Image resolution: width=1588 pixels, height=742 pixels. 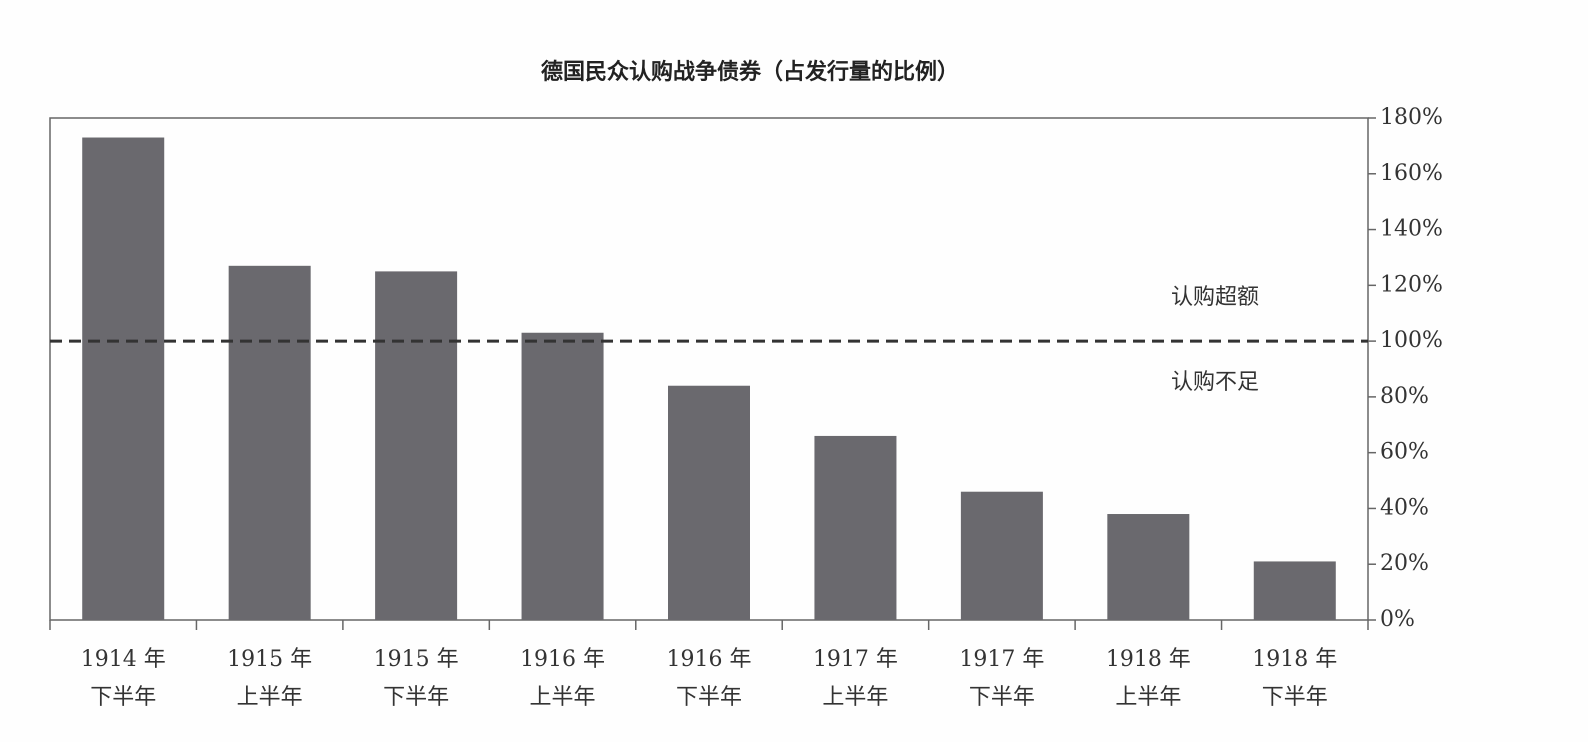 What do you see at coordinates (1411, 340) in the screenshot?
I see `y-tick-label: 100%` at bounding box center [1411, 340].